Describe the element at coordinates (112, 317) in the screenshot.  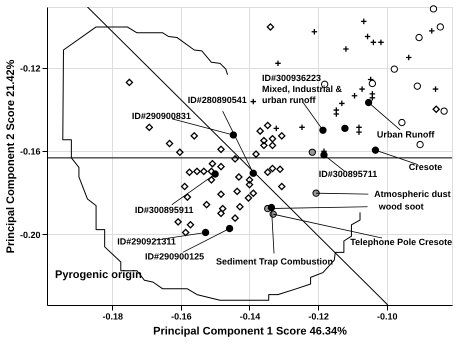
I see `x-tick-label: -0.18` at that location.